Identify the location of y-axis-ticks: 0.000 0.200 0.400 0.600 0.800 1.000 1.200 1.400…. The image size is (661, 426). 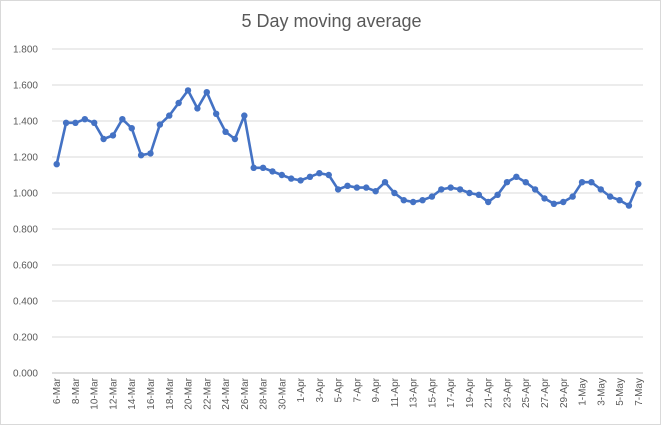
(25, 212).